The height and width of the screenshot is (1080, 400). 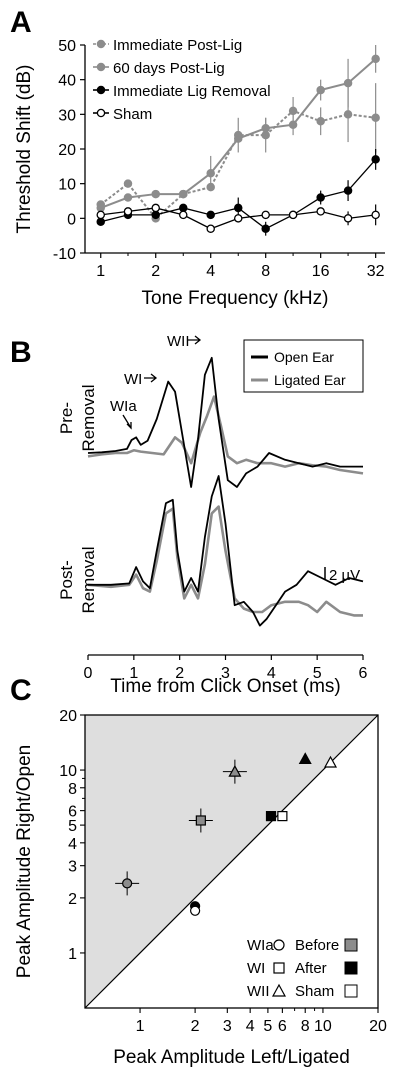 What do you see at coordinates (321, 271) in the screenshot?
I see `panel-a-x-tick-label: 16` at bounding box center [321, 271].